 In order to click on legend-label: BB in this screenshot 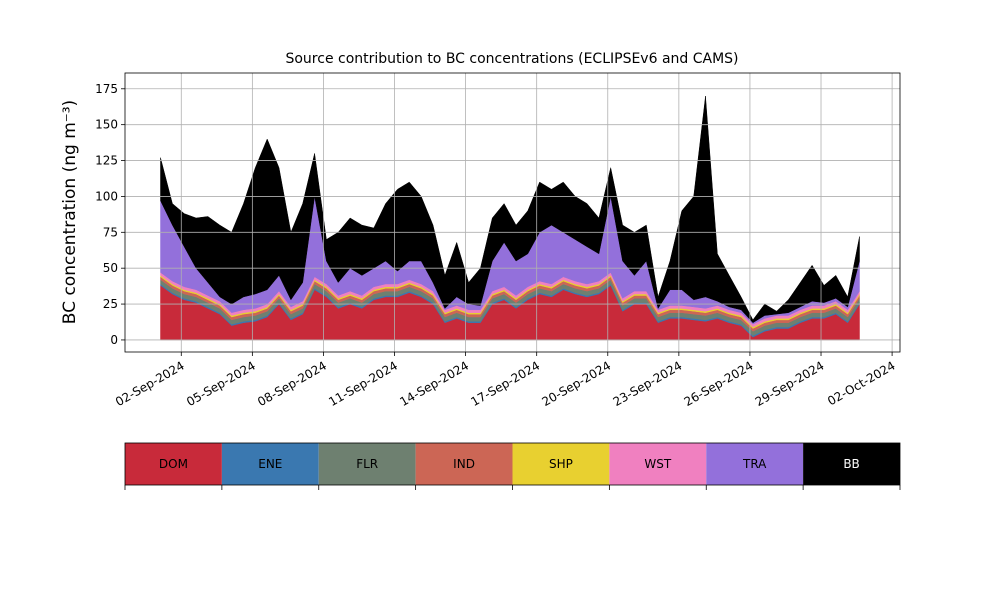, I will do `click(851, 464)`.